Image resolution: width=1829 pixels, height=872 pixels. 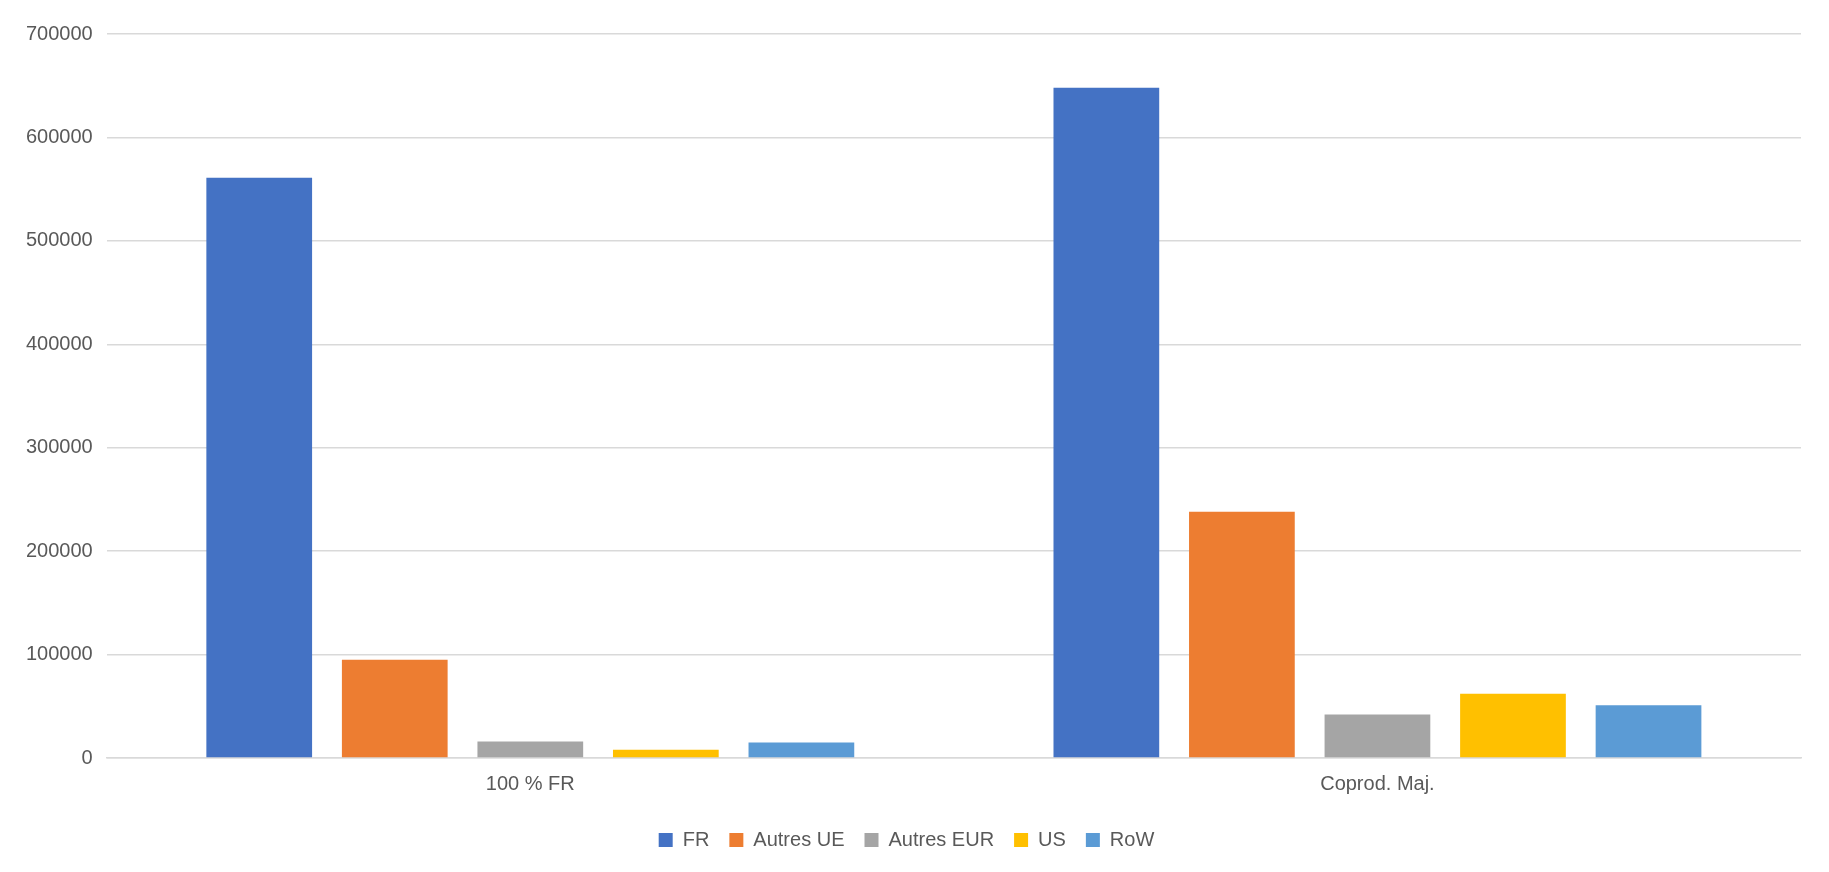 What do you see at coordinates (59, 549) in the screenshot?
I see `y-tick-label: 200000` at bounding box center [59, 549].